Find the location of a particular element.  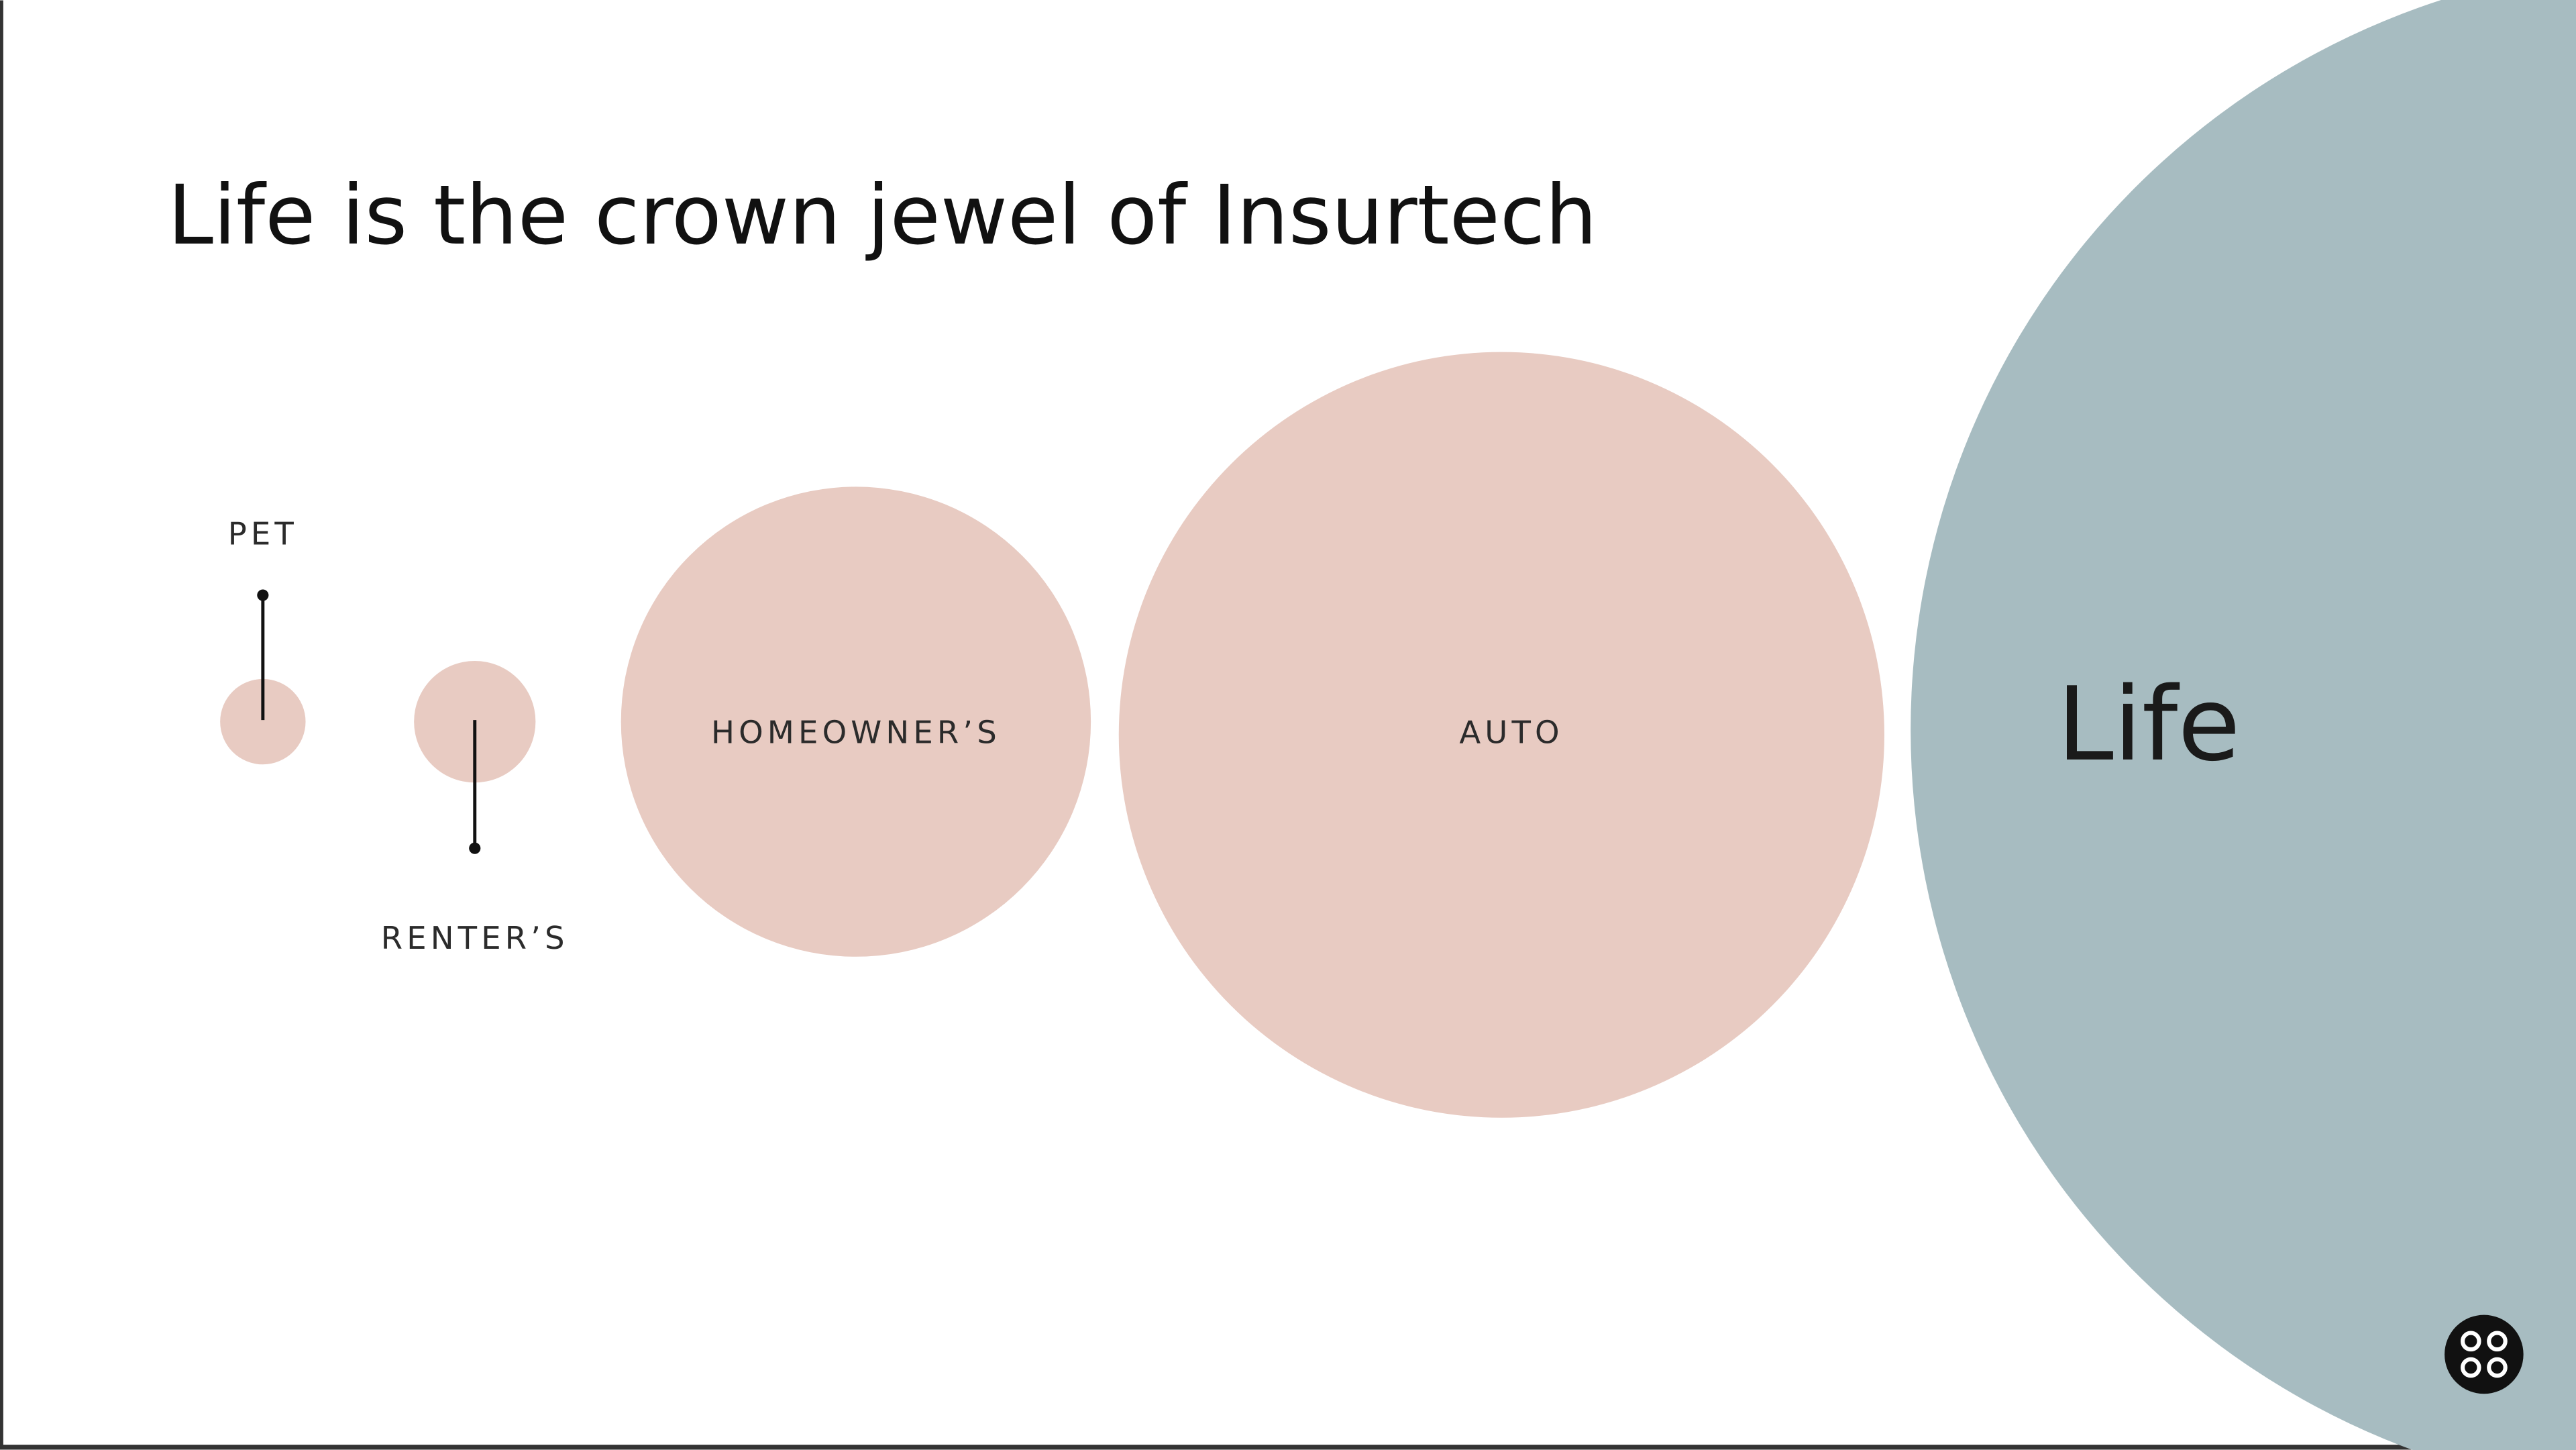

renters-pointer-dot is located at coordinates (475, 848).